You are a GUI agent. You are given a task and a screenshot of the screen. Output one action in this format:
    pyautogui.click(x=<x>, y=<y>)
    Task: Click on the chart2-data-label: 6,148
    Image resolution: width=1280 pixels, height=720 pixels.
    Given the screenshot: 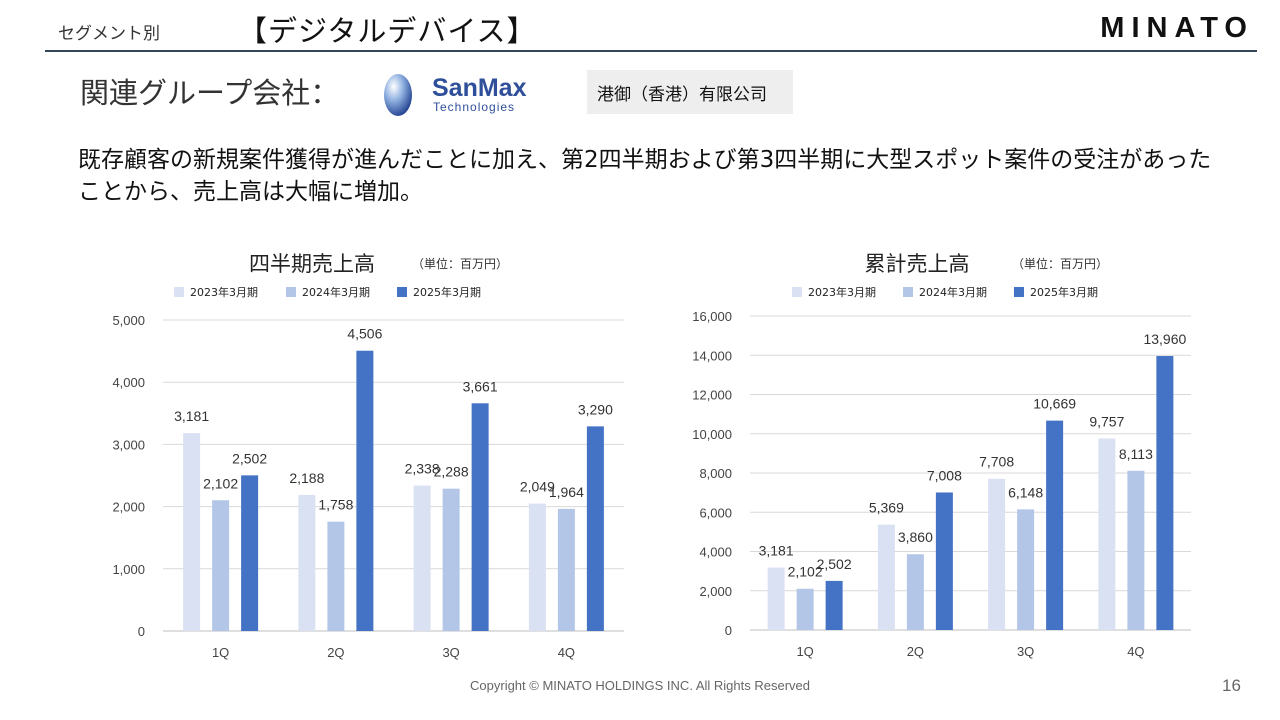 What is the action you would take?
    pyautogui.click(x=1025, y=492)
    